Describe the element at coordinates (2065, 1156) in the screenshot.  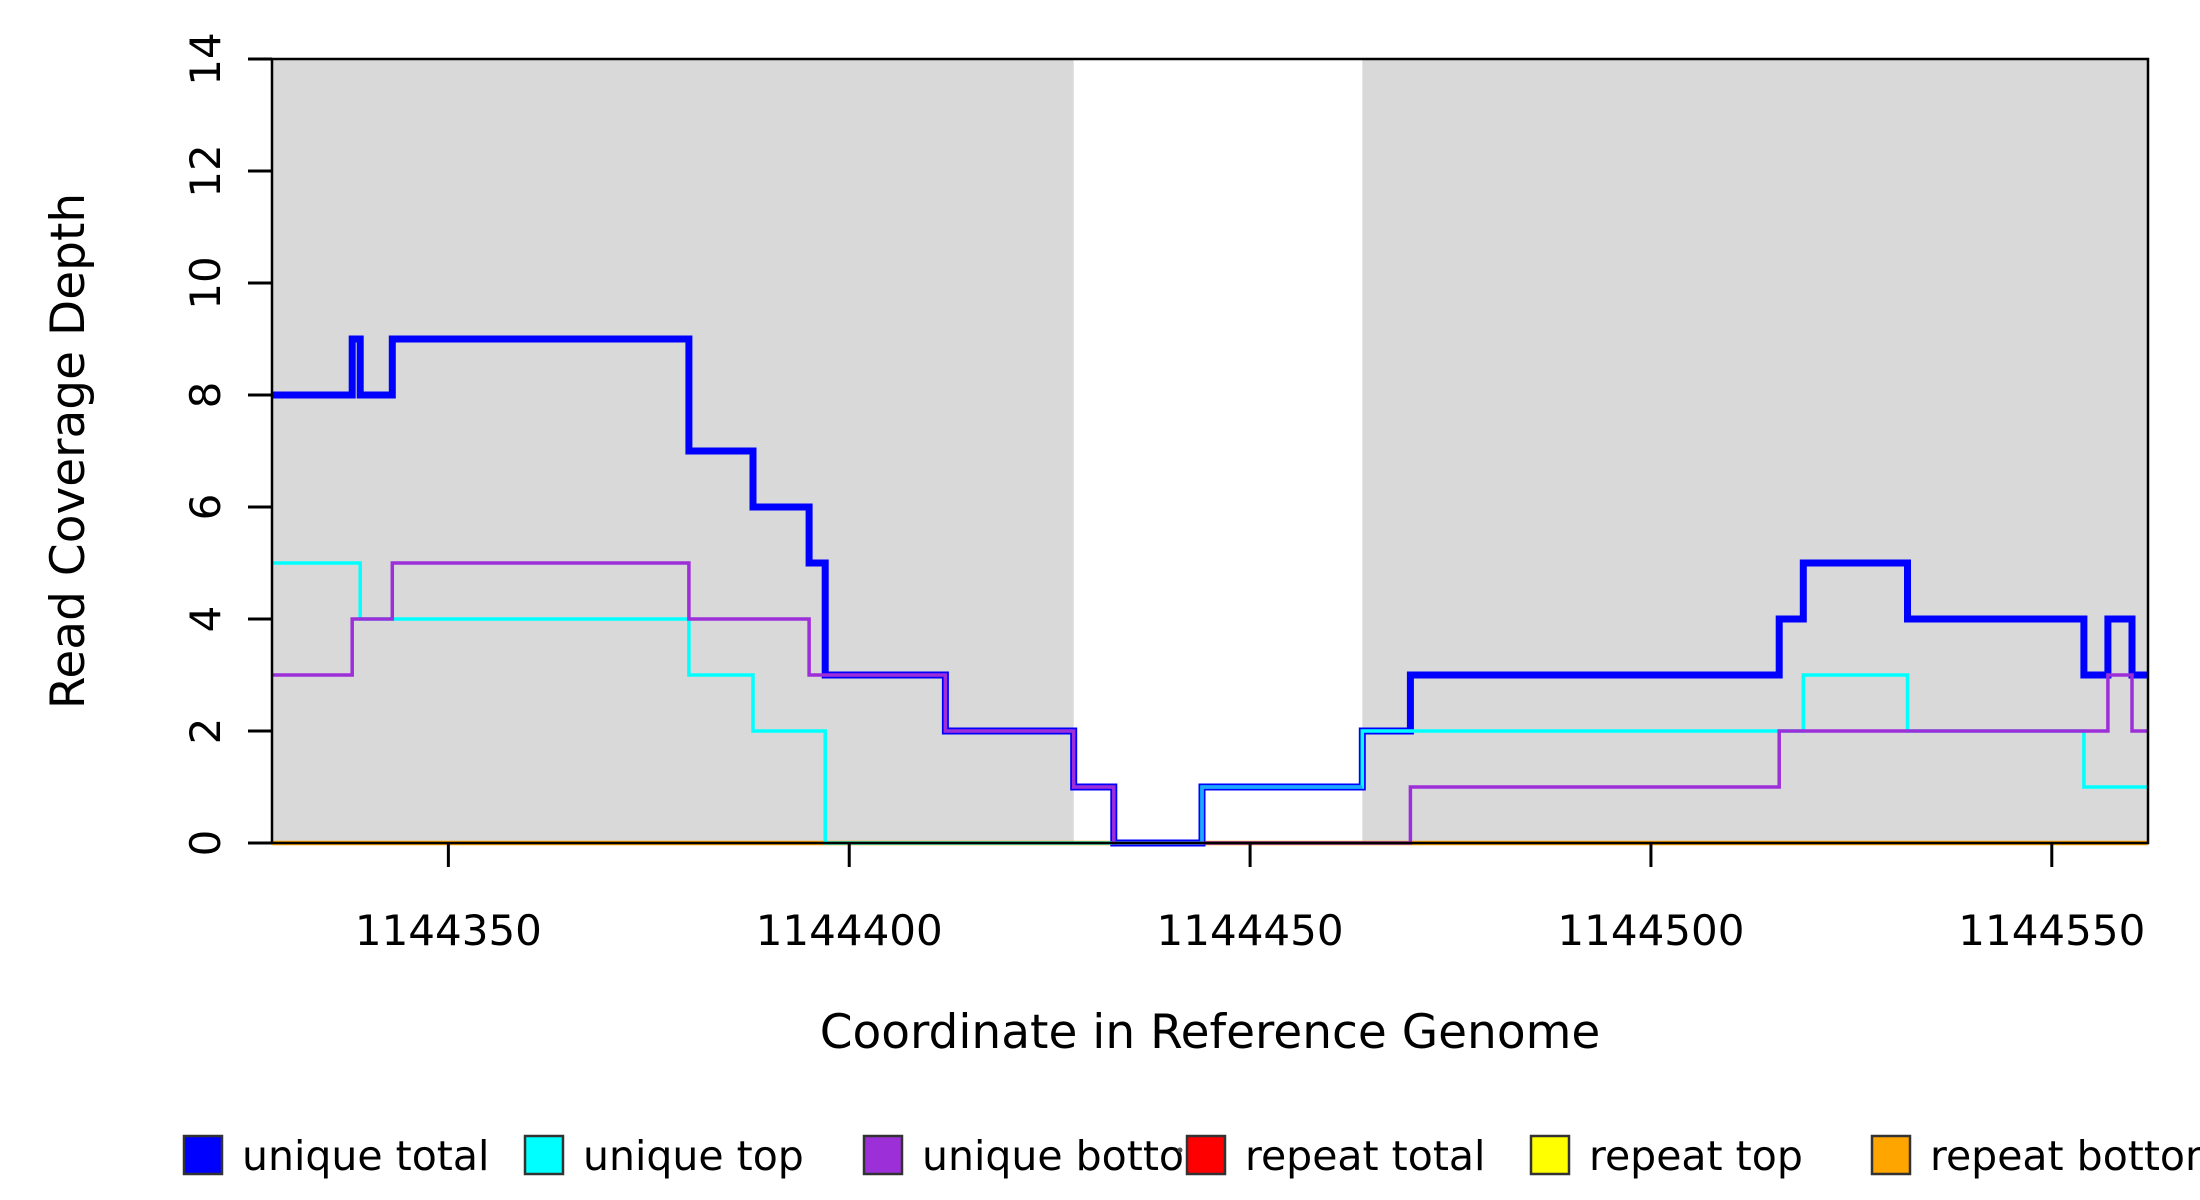
I see `legend-item-label: repeat bottom` at that location.